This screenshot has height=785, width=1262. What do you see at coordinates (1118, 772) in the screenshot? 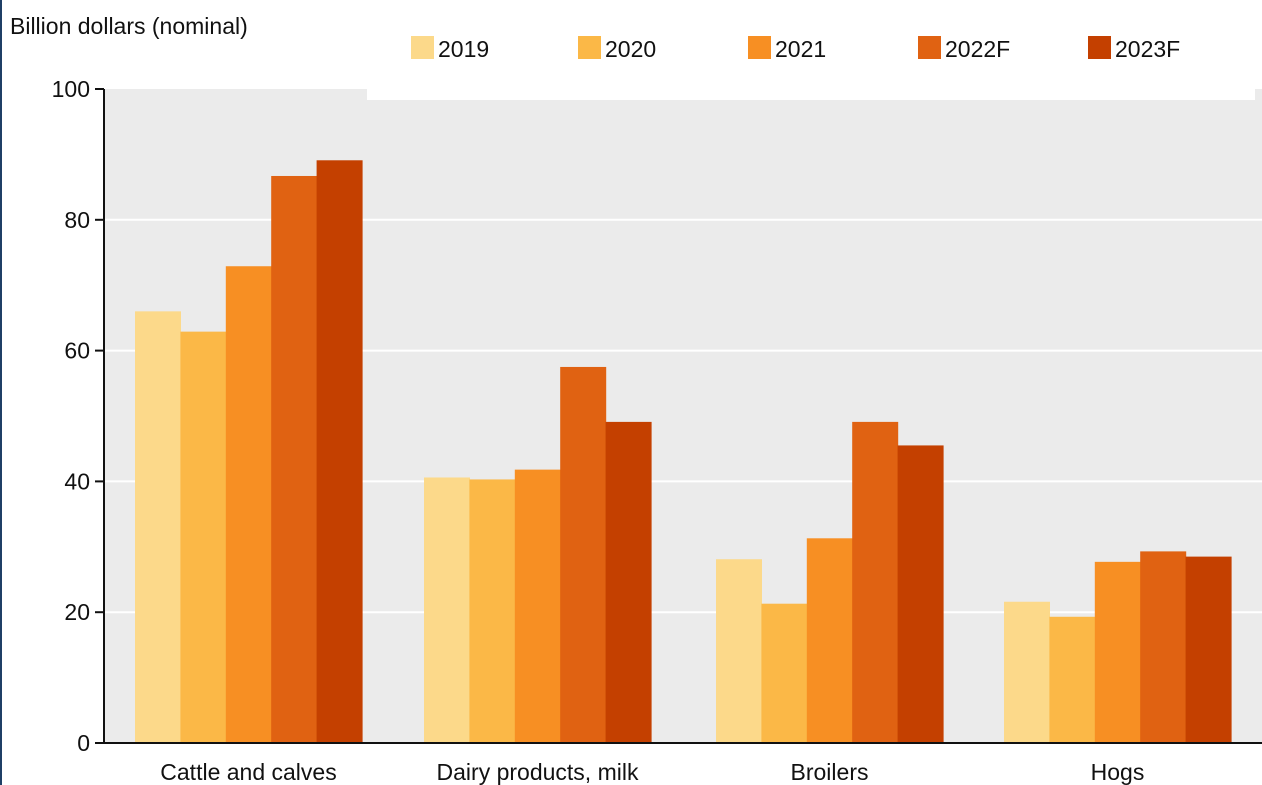
I see `x-category-label: Hogs` at bounding box center [1118, 772].